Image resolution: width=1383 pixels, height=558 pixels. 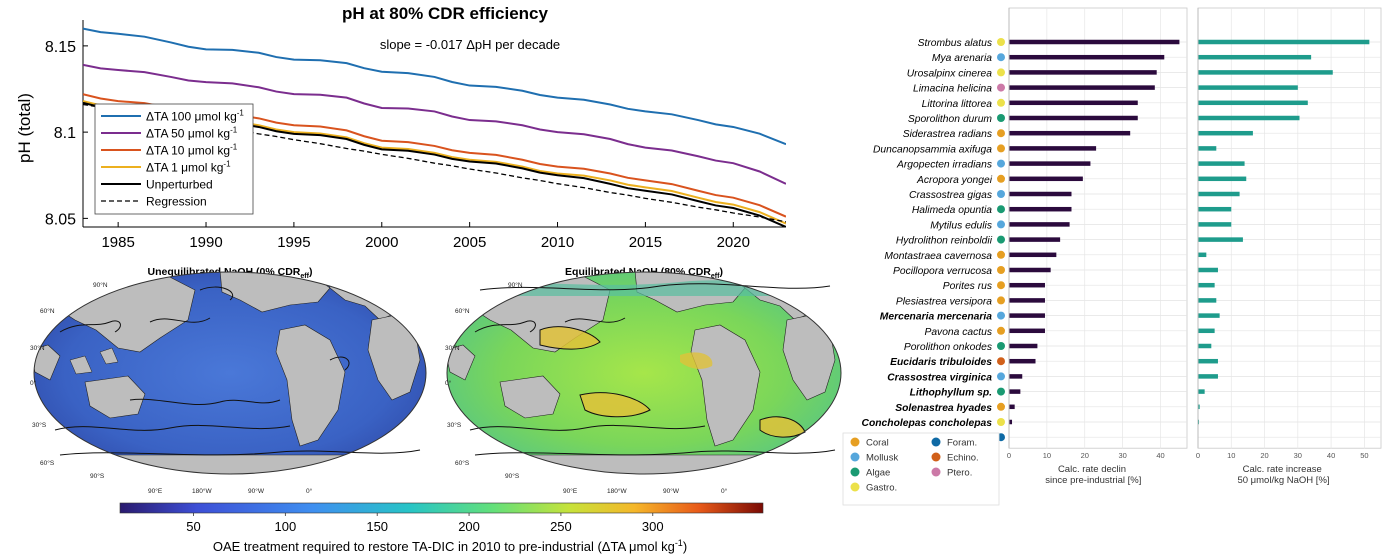 What do you see at coordinates (938, 256) in the screenshot?
I see `species-label: Montastraea cavernosa` at bounding box center [938, 256].